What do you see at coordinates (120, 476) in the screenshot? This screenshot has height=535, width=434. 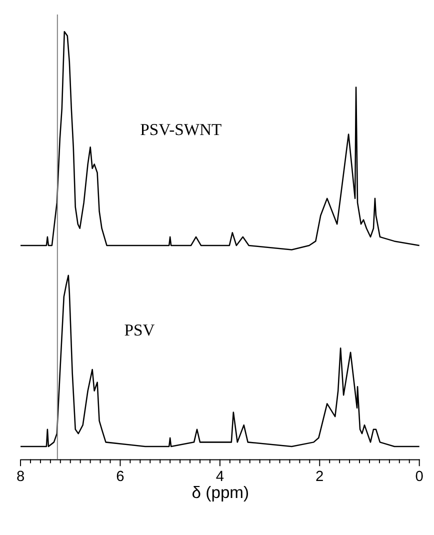 I see `x-tick-label: 6` at bounding box center [120, 476].